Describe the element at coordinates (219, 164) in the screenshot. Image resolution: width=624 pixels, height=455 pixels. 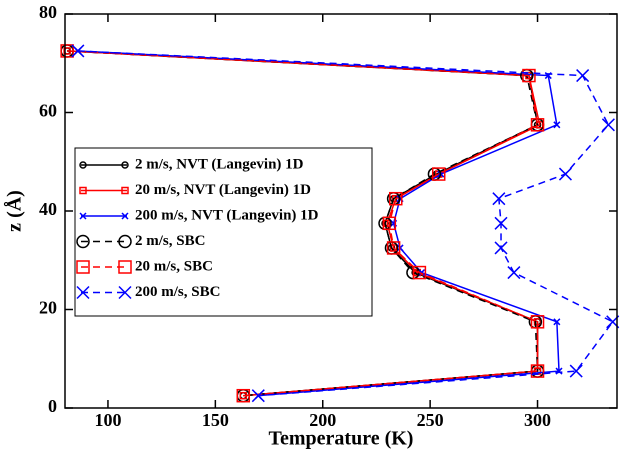
I see `legend-label: 2 m/s, NVT (Langevin) 1D` at that location.